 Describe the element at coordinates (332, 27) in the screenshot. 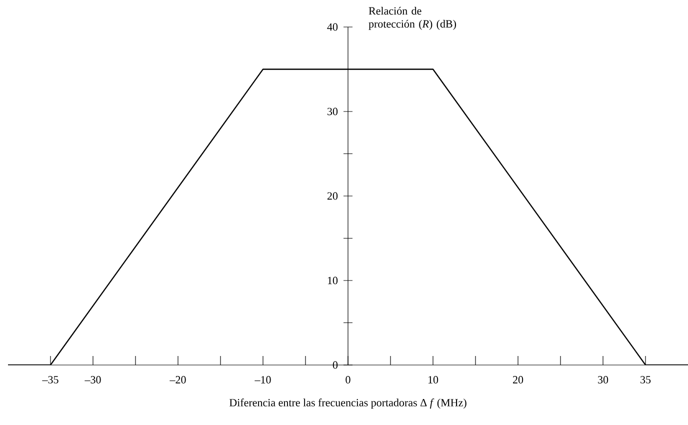

I see `y-tick-label: 40` at that location.